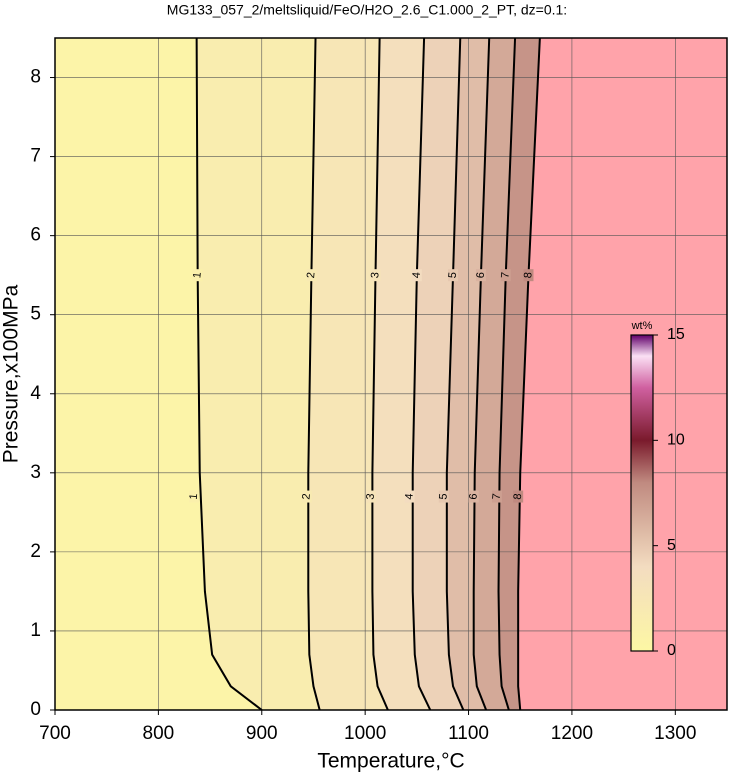 The height and width of the screenshot is (776, 734). What do you see at coordinates (35, 314) in the screenshot?
I see `y-tick-label: 5` at bounding box center [35, 314].